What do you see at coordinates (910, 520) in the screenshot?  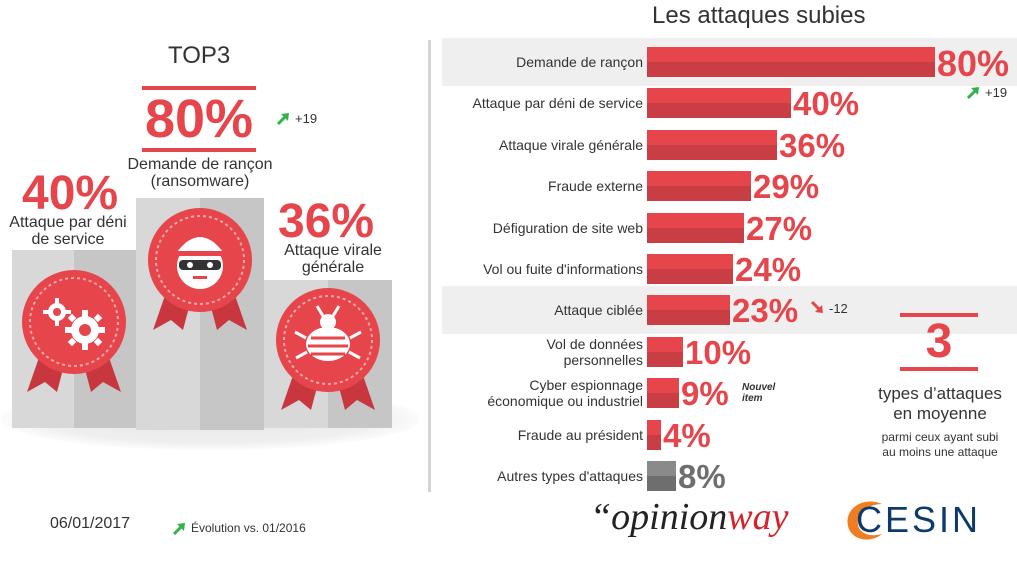 I see `cesin-logo: CESIN` at bounding box center [910, 520].